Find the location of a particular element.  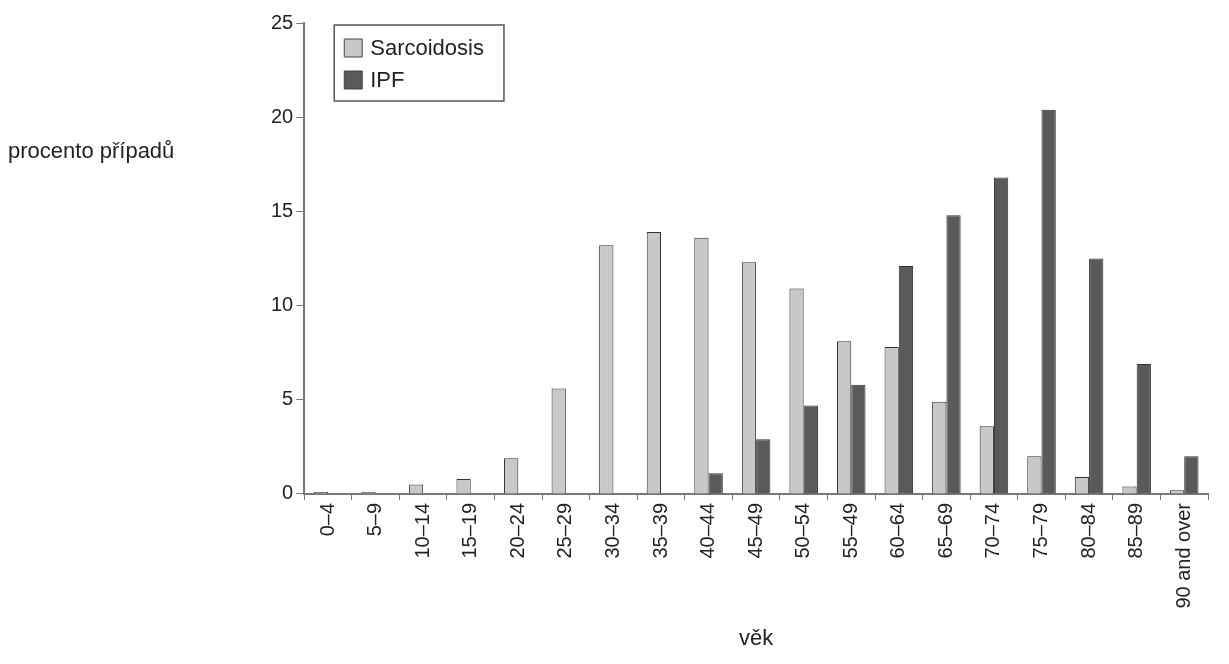

x-tick-label: 45–49 is located at coordinates (754, 530).